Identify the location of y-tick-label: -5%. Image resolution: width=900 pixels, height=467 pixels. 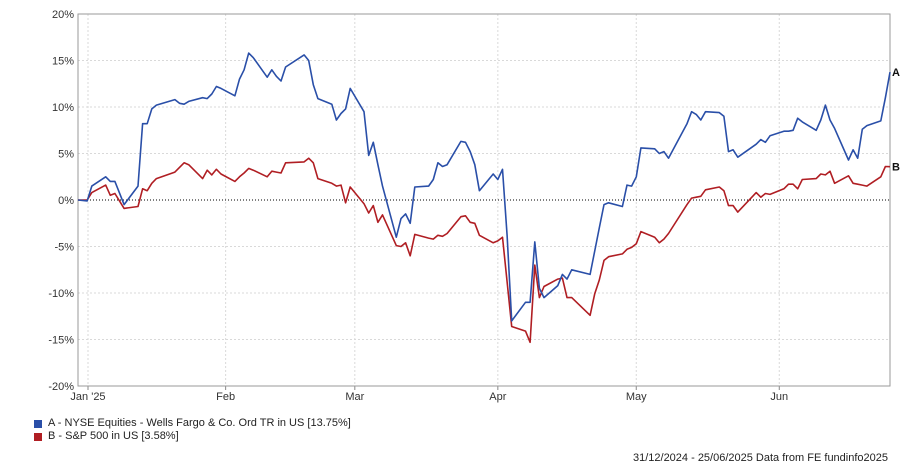
(64, 248).